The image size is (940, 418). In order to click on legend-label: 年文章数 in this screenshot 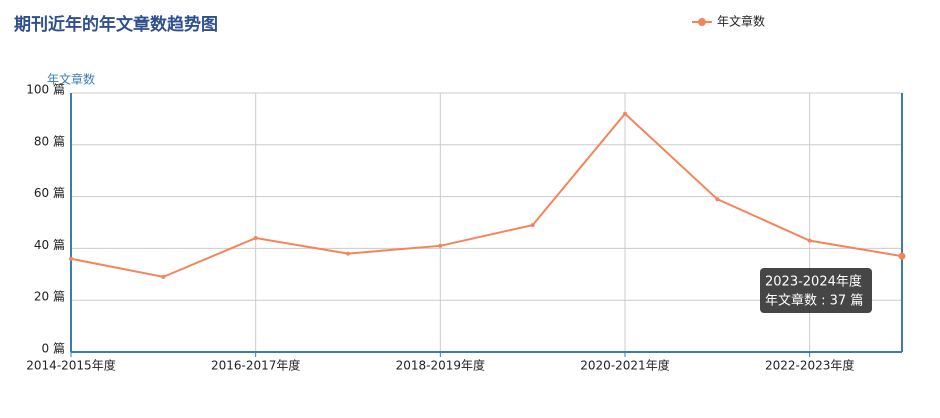, I will do `click(741, 21)`.